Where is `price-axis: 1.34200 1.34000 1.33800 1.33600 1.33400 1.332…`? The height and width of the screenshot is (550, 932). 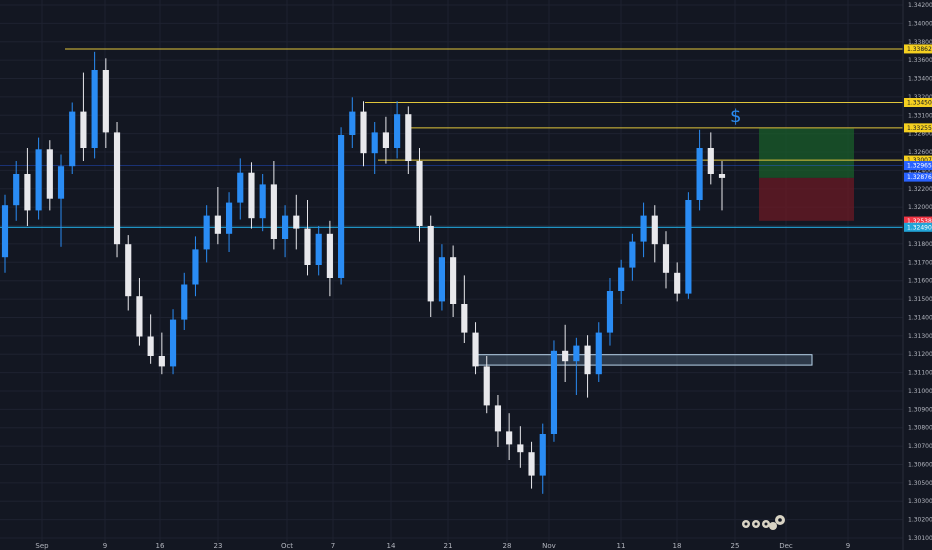
price-axis: 1.34200 1.34000 1.33800 1.33600 1.33400 1.332… is located at coordinates (920, 272).